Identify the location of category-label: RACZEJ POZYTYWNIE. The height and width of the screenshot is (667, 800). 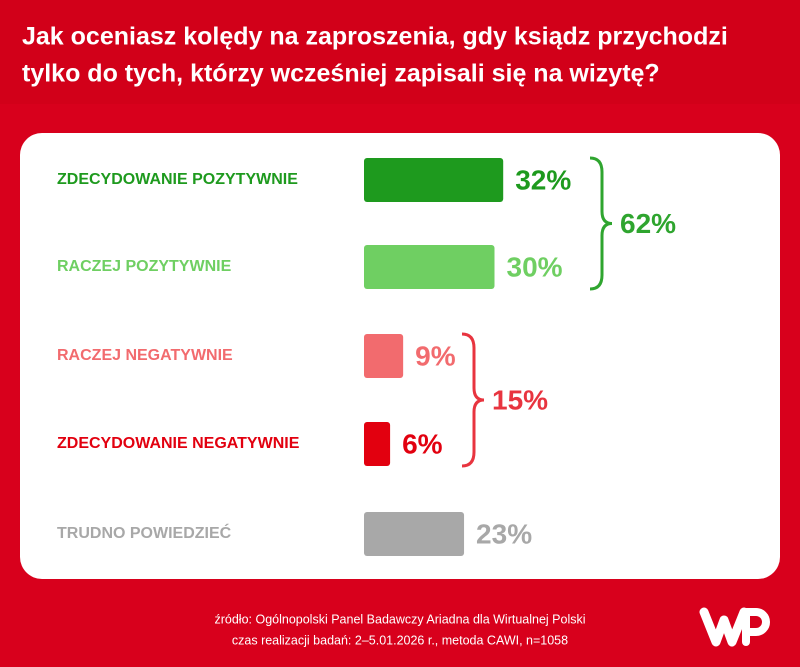
(144, 266).